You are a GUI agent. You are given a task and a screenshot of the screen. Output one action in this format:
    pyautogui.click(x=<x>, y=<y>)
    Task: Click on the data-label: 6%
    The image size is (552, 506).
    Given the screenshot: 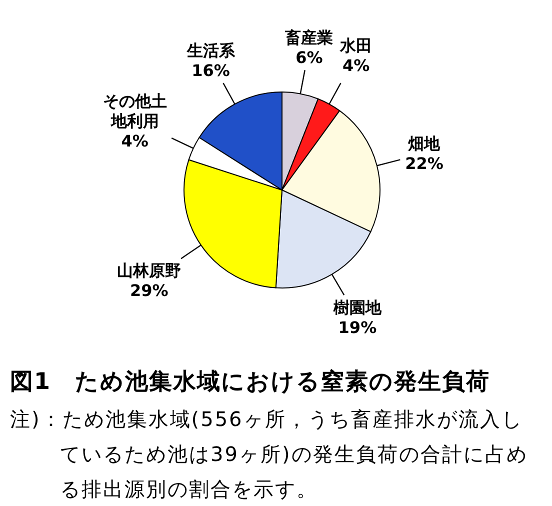 What is the action you would take?
    pyautogui.click(x=309, y=57)
    